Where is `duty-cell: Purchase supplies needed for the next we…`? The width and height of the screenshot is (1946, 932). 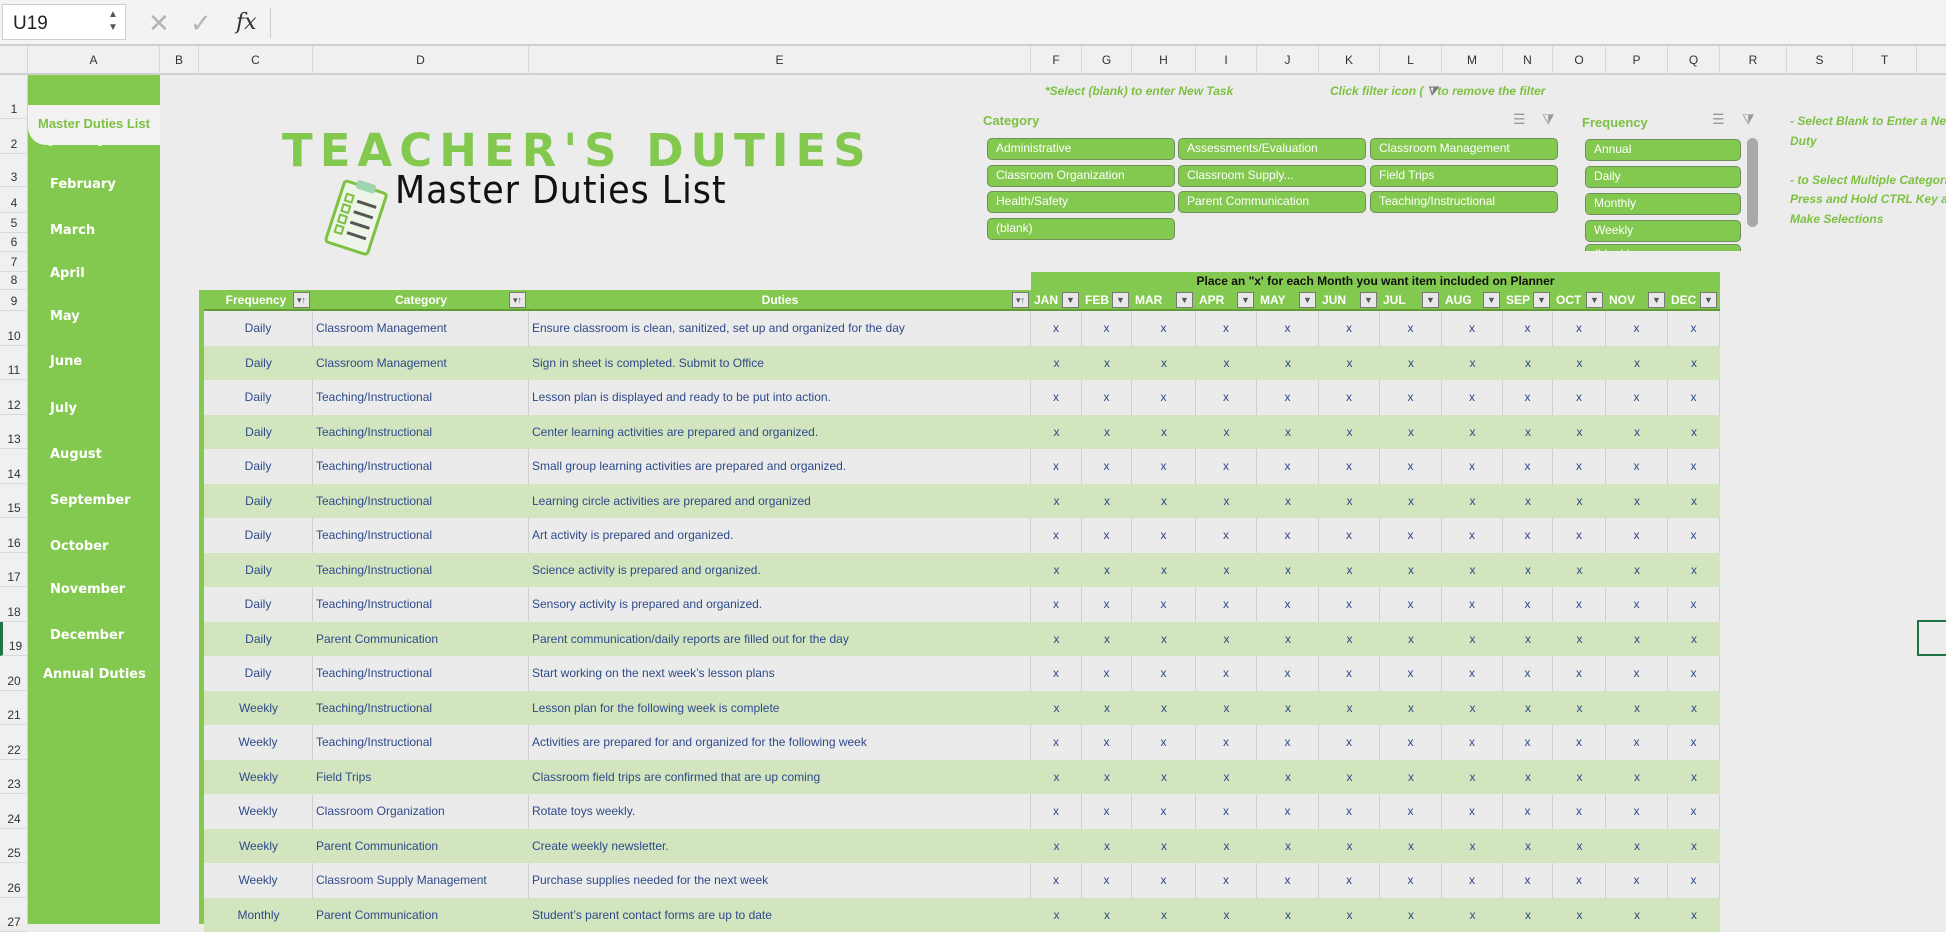 duty-cell: Purchase supplies needed for the next we… is located at coordinates (780, 880).